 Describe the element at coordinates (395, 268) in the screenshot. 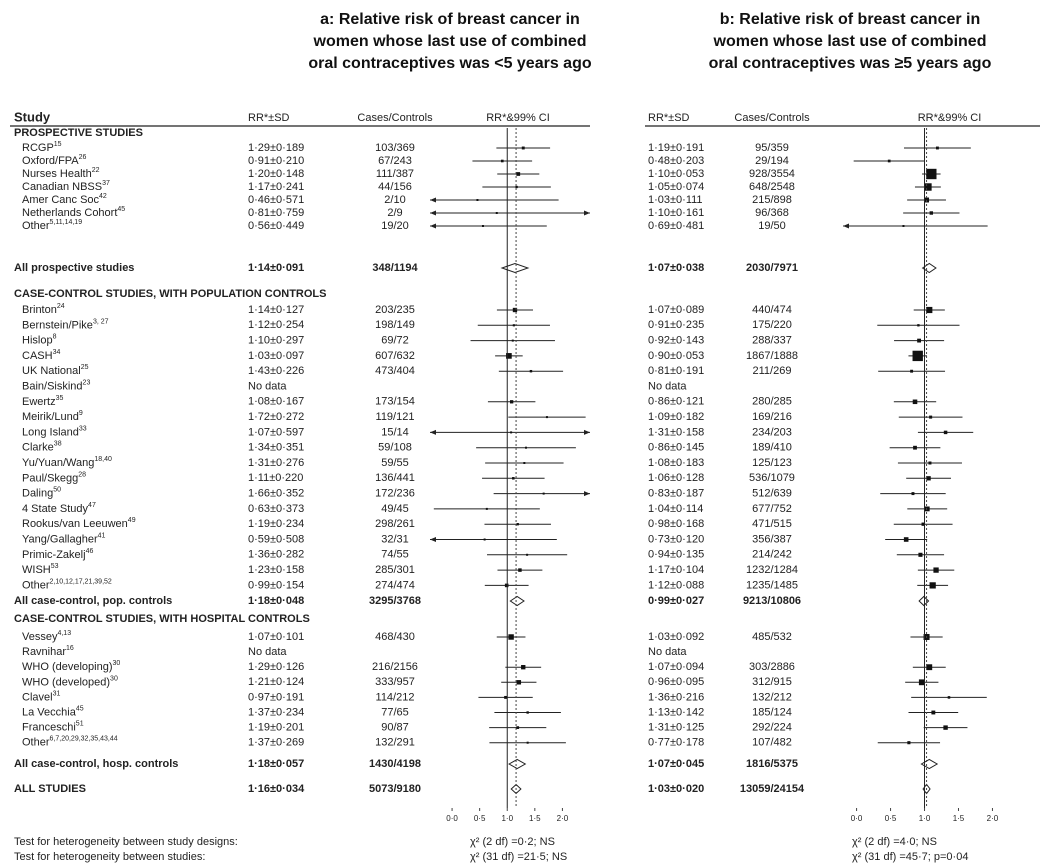

I see `cases-controls: 348/1194` at that location.